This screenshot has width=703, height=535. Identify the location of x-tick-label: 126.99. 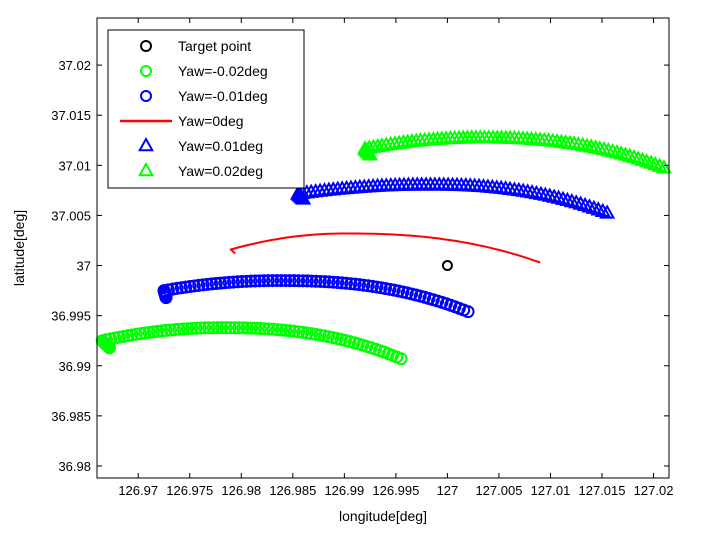
(344, 490).